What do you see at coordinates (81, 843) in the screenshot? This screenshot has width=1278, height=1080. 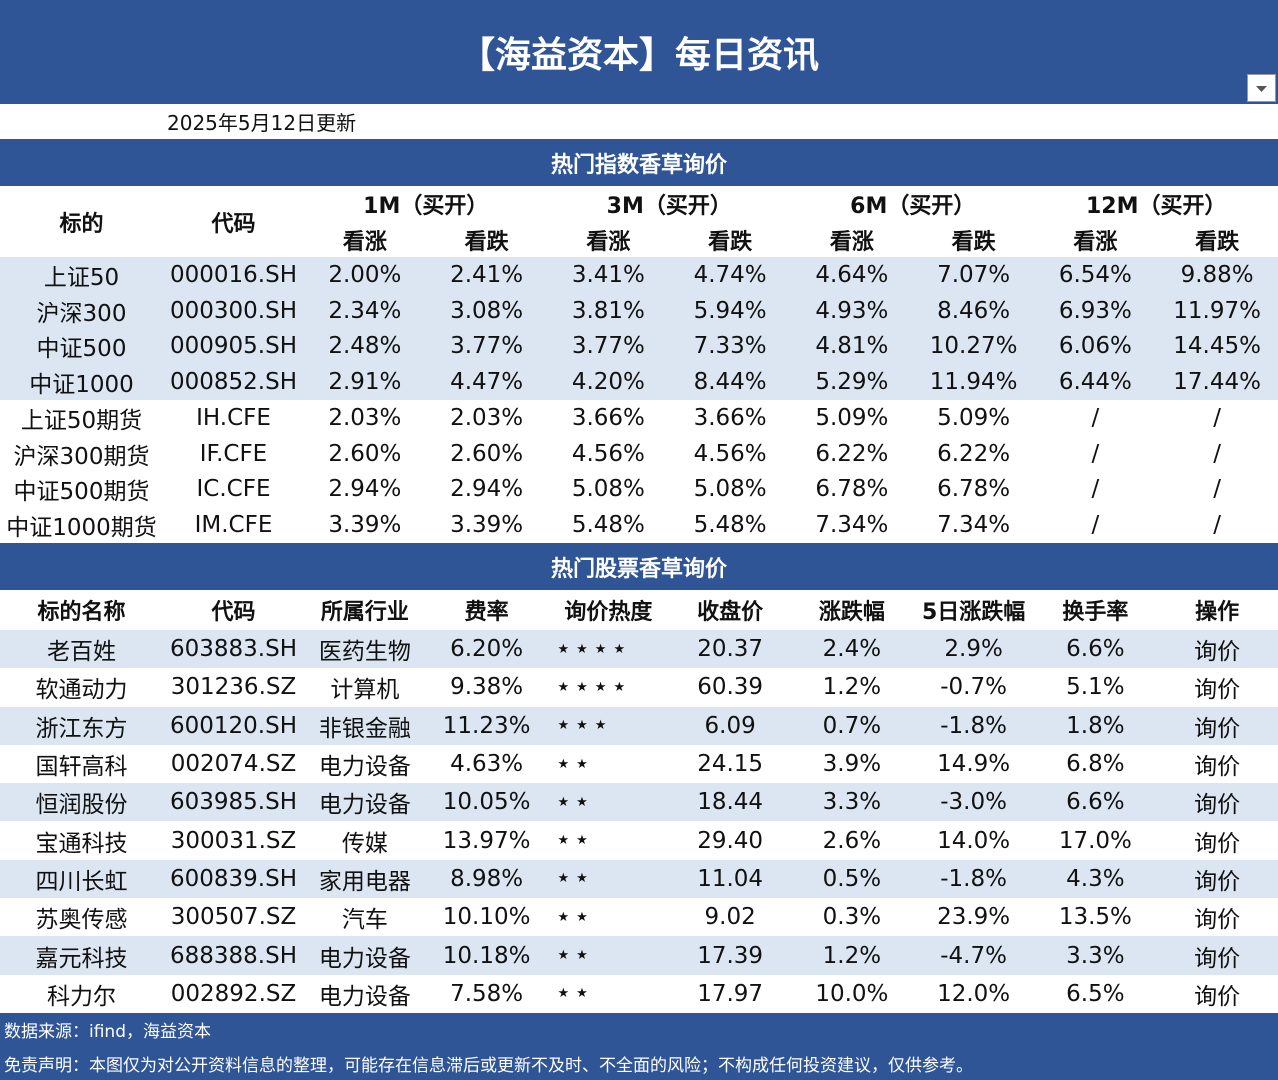 I see `cell: 宝通科技` at bounding box center [81, 843].